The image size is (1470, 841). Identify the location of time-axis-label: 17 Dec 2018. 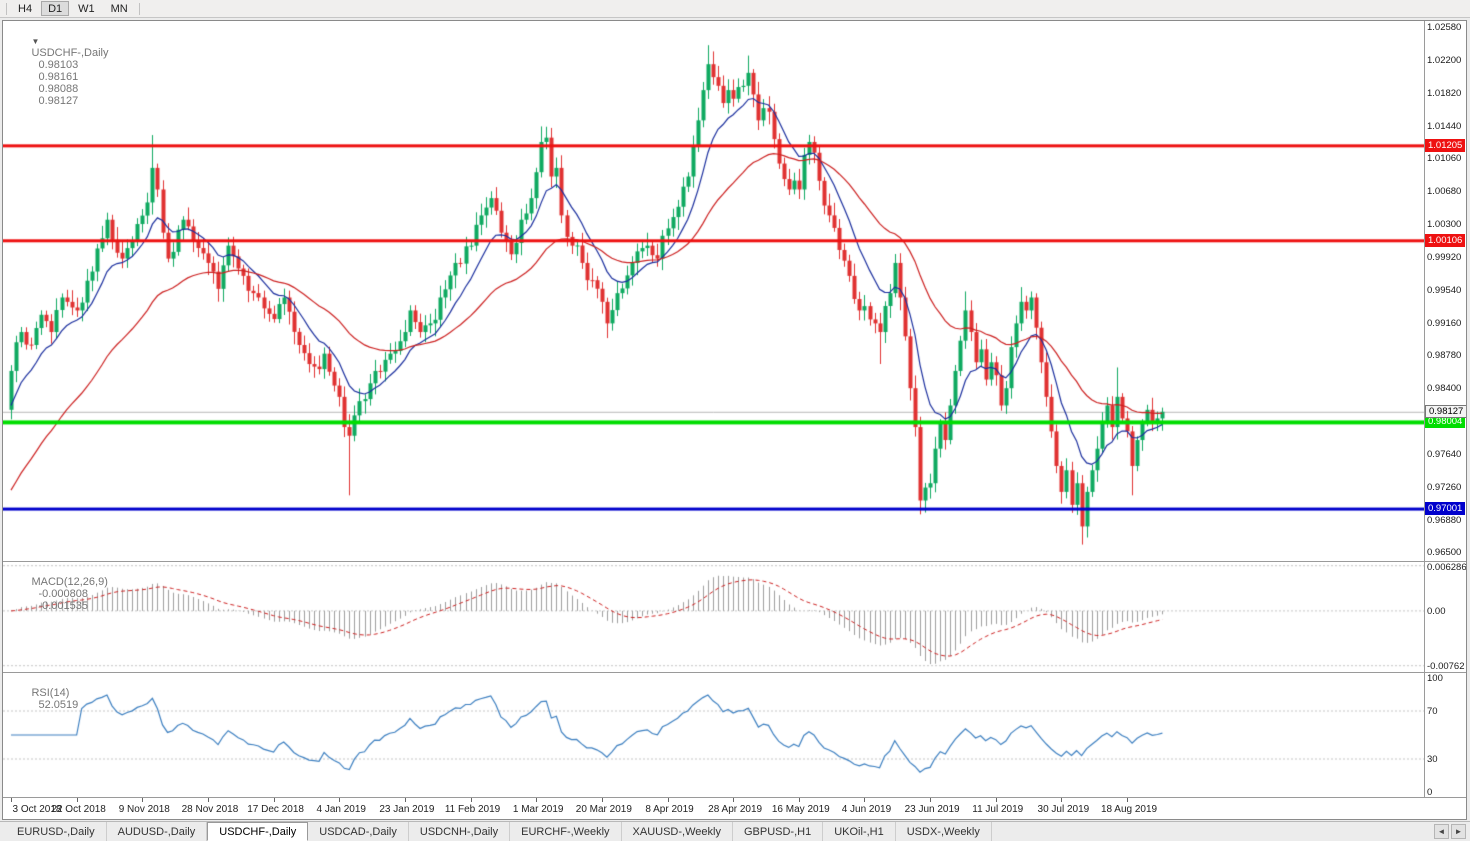
(275, 809).